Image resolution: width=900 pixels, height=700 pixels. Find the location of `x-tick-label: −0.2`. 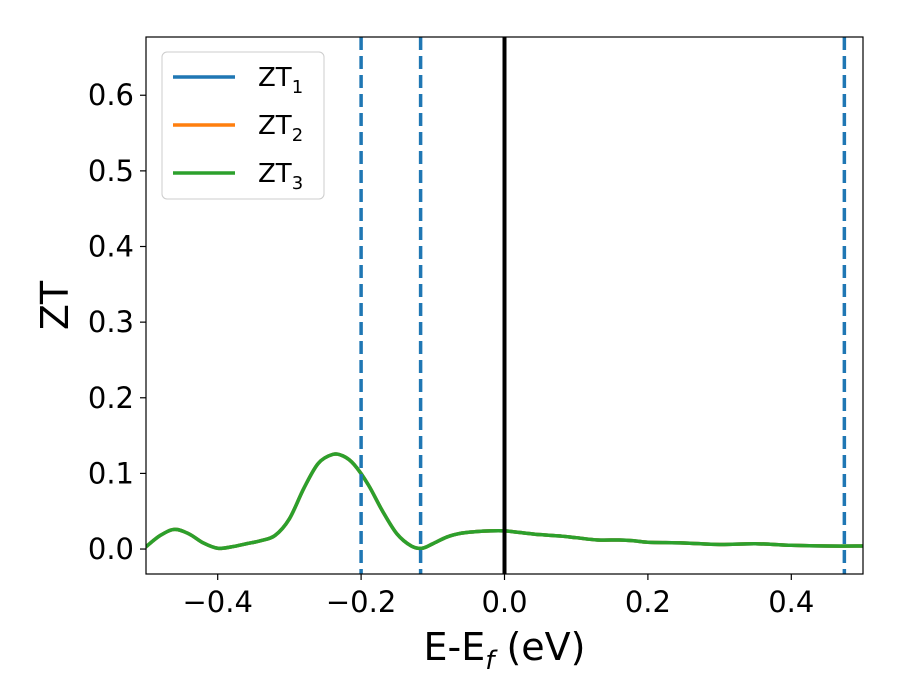

x-tick-label: −0.2 is located at coordinates (361, 602).